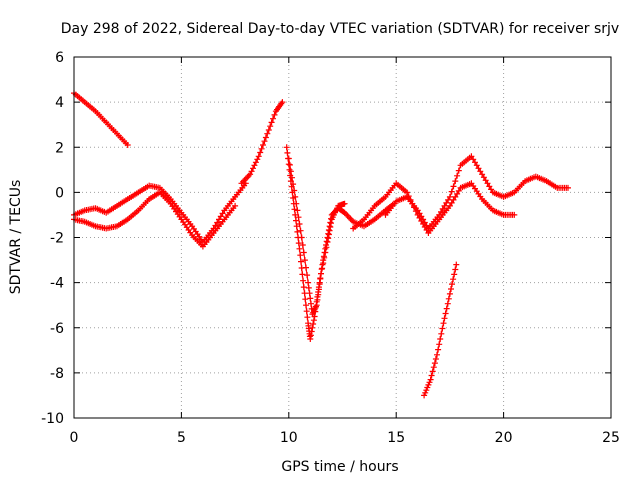 The height and width of the screenshot is (480, 640). I want to click on x-tick-label: 15, so click(396, 438).